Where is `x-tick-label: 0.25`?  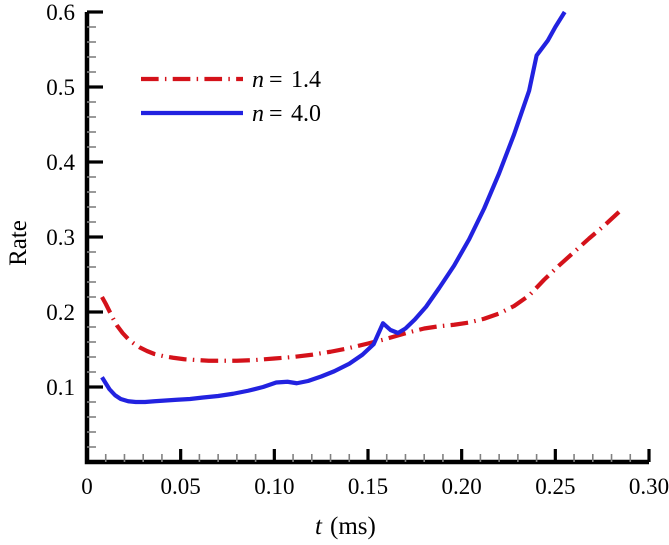 x-tick-label: 0.25 is located at coordinates (555, 486).